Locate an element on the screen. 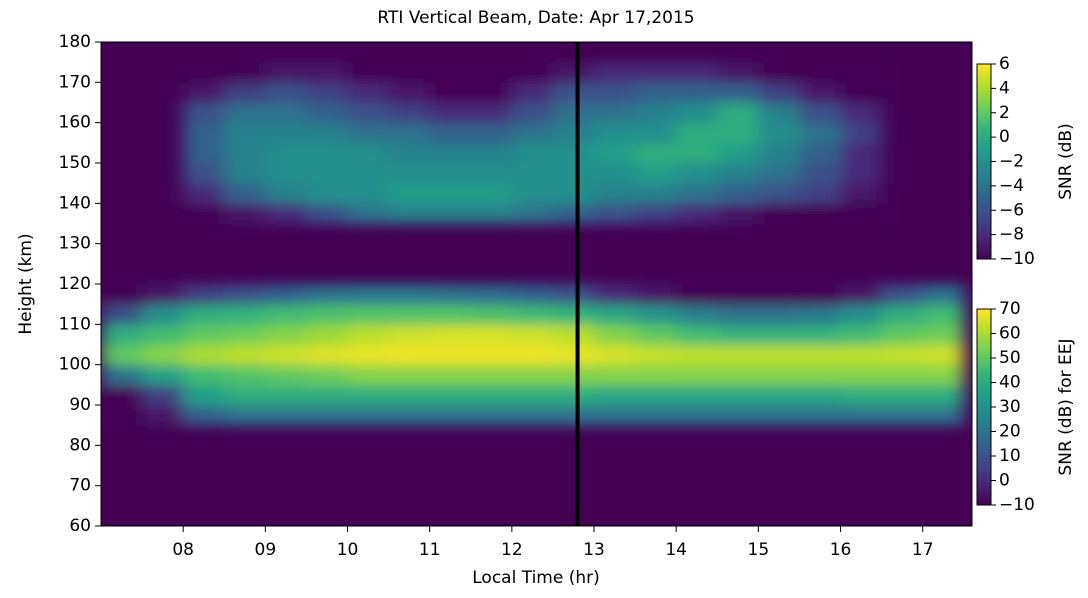  colorbar is located at coordinates (984, 407).